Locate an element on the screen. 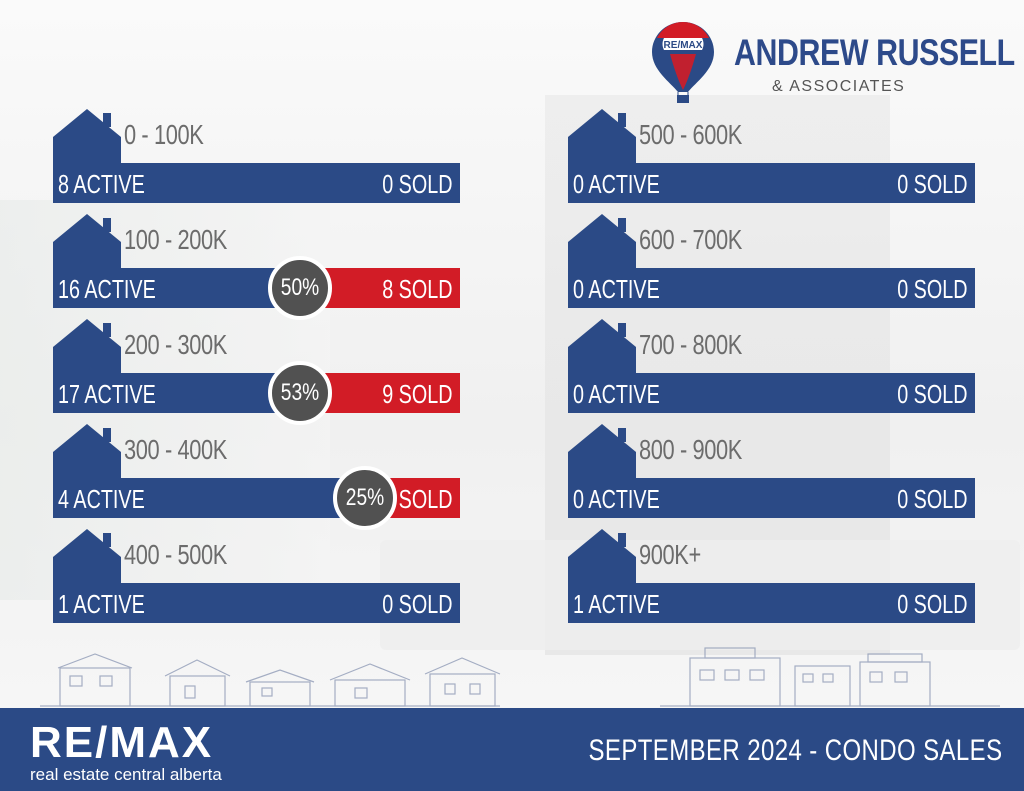 The width and height of the screenshot is (1024, 791). skyline-illustration is located at coordinates (520, 677).